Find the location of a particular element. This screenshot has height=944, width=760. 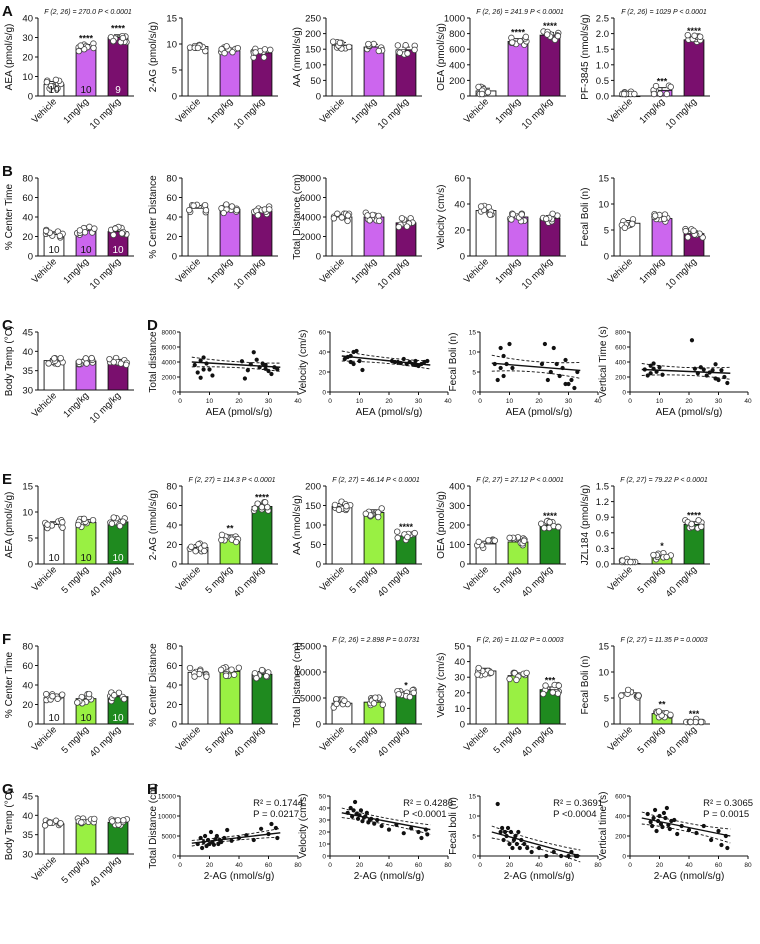

y-axis-label: % Center Distance is located at coordinates (153, 685).